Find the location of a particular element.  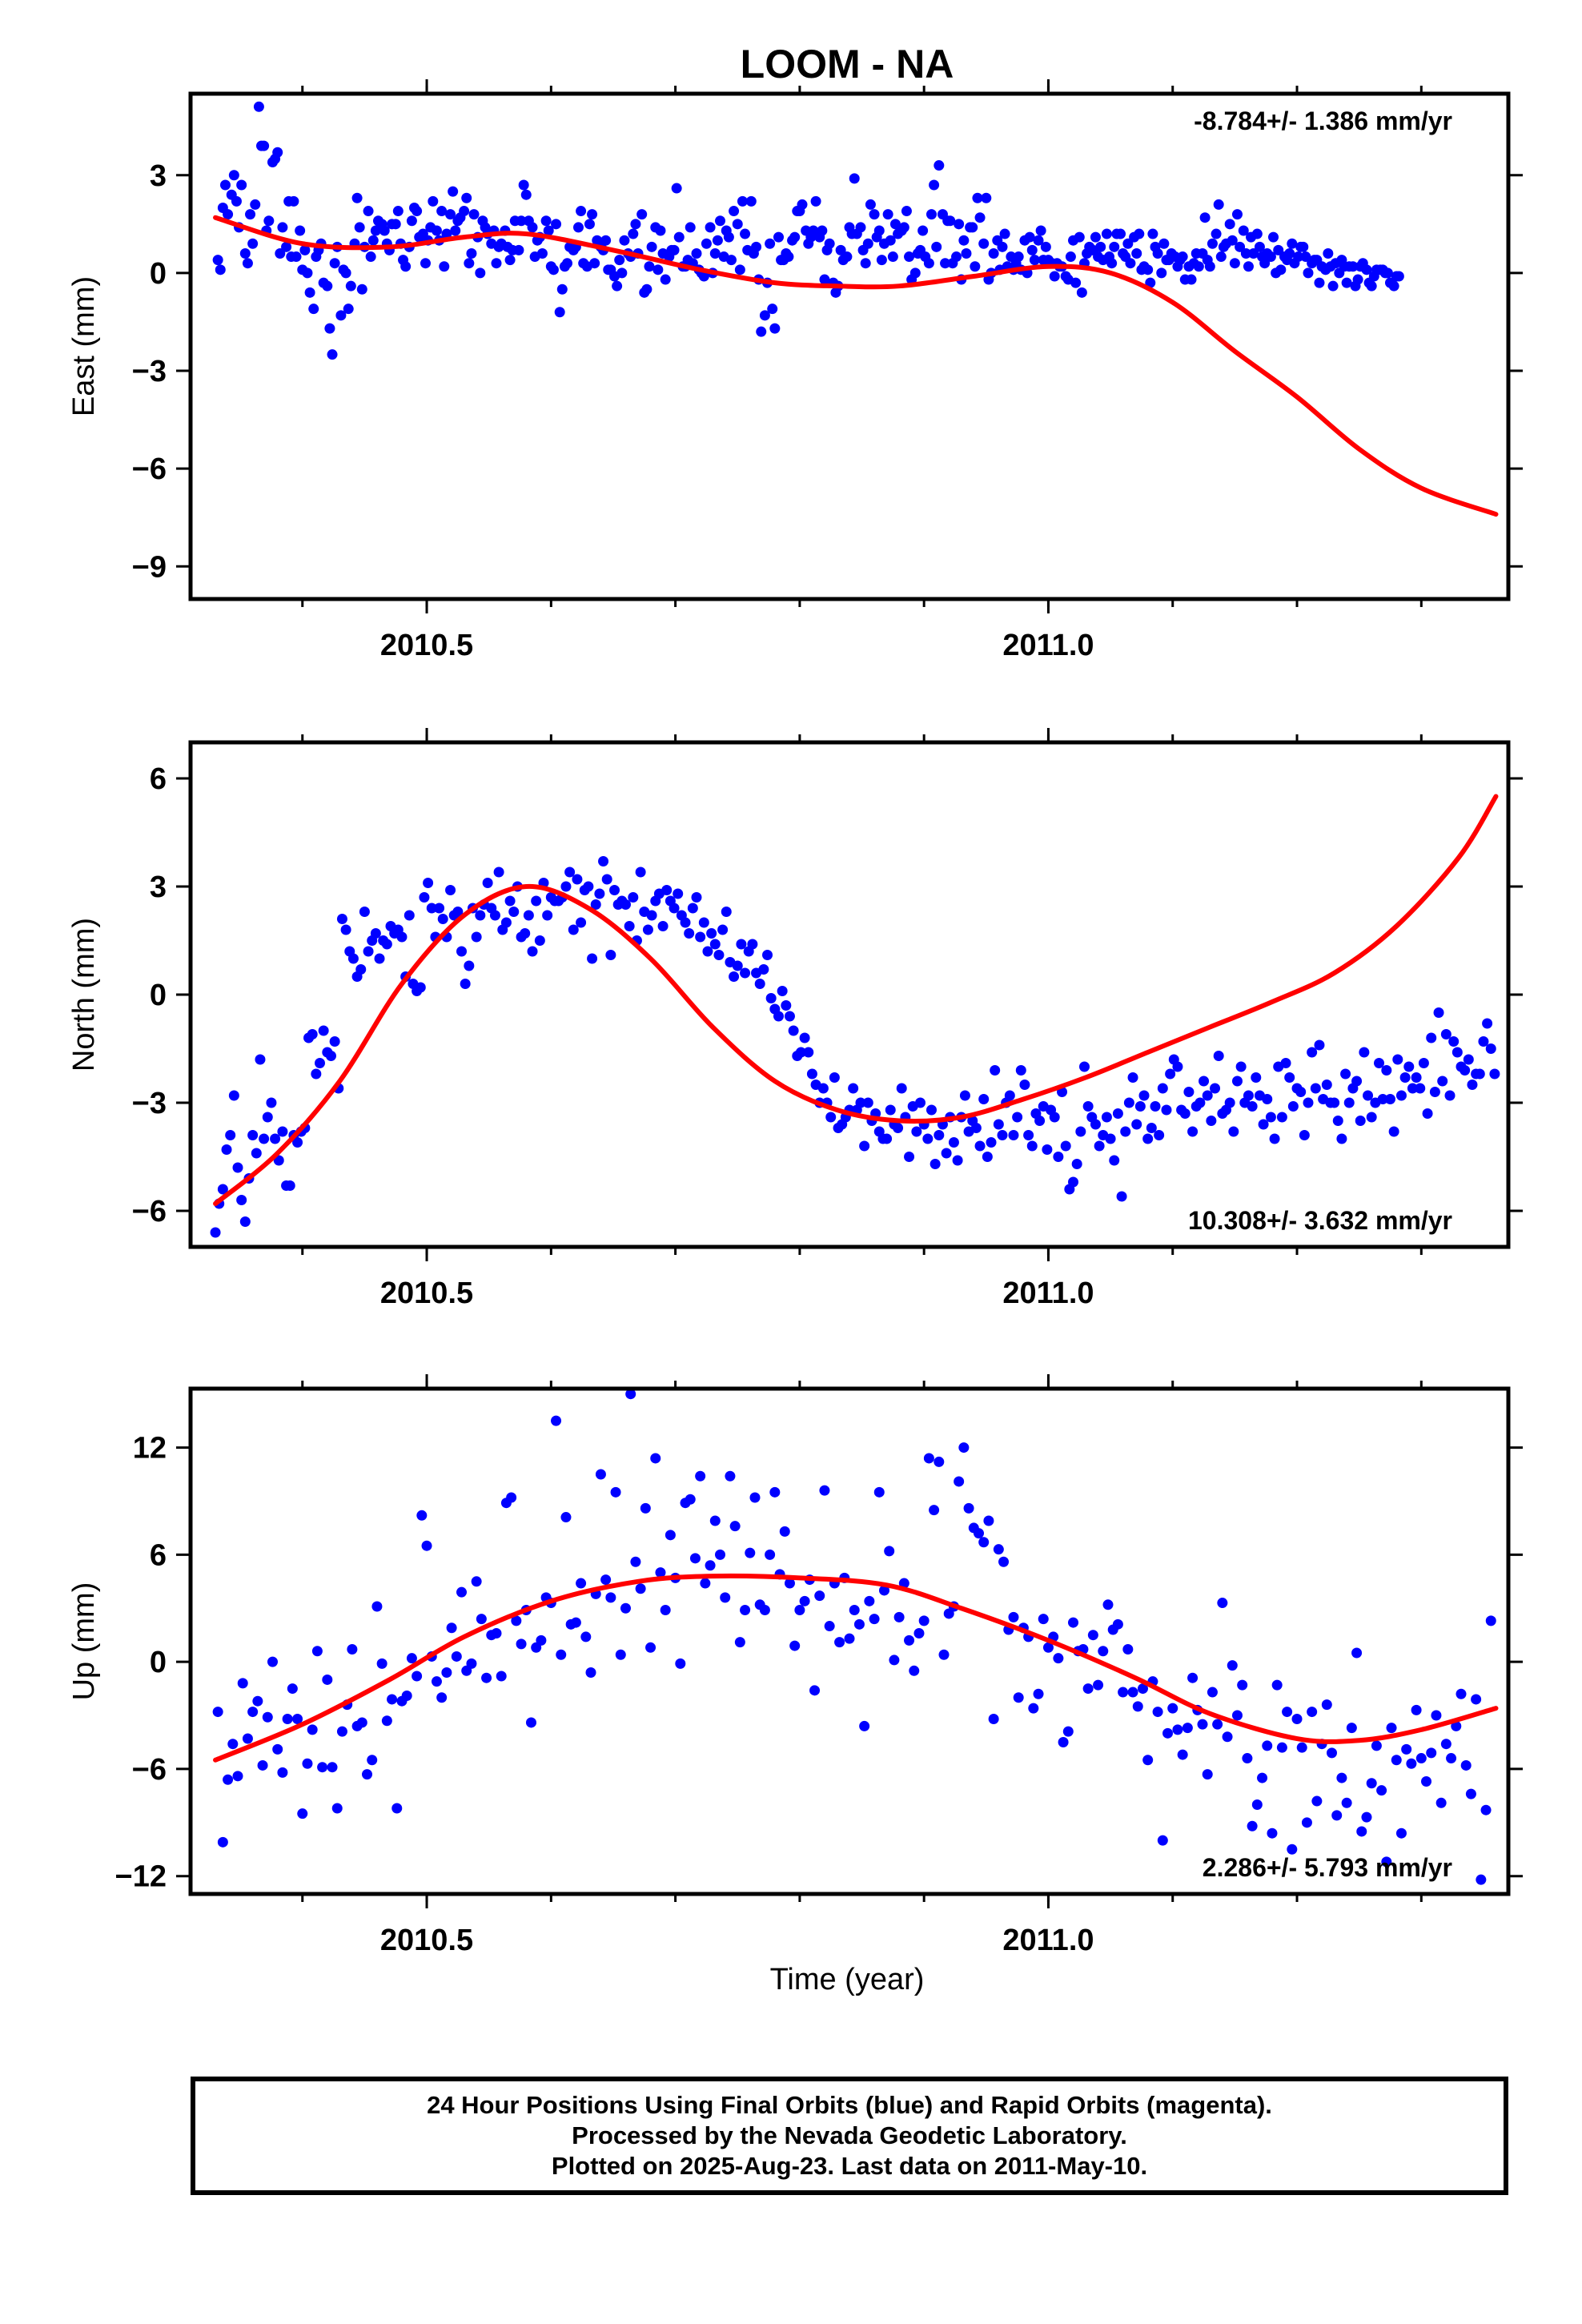

y-axis-label: East (mm) is located at coordinates (84, 346).